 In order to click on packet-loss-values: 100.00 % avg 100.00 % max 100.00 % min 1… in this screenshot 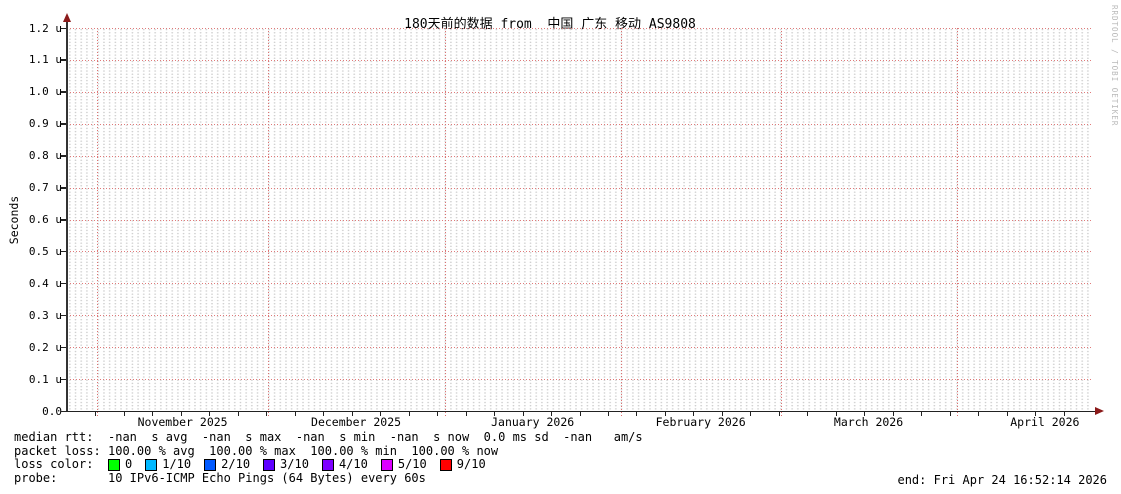, I will do `click(303, 450)`.